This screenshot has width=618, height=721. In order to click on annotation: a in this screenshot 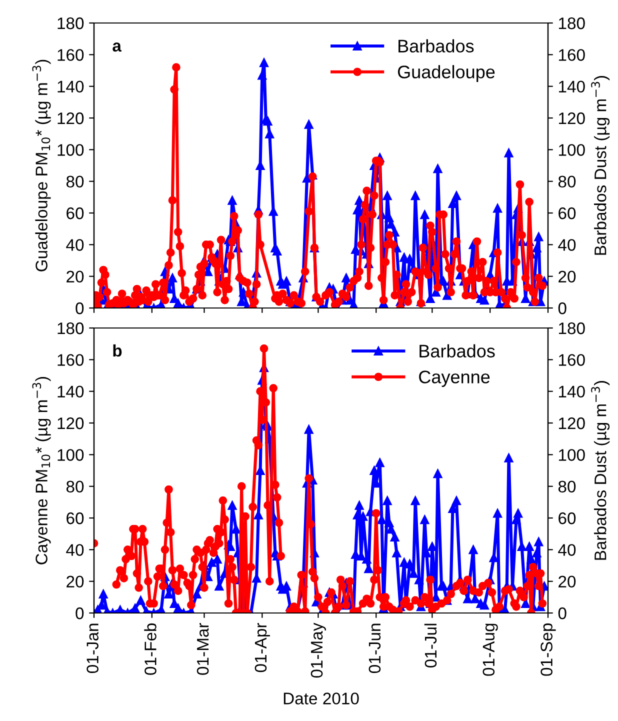, I will do `click(117, 47)`.